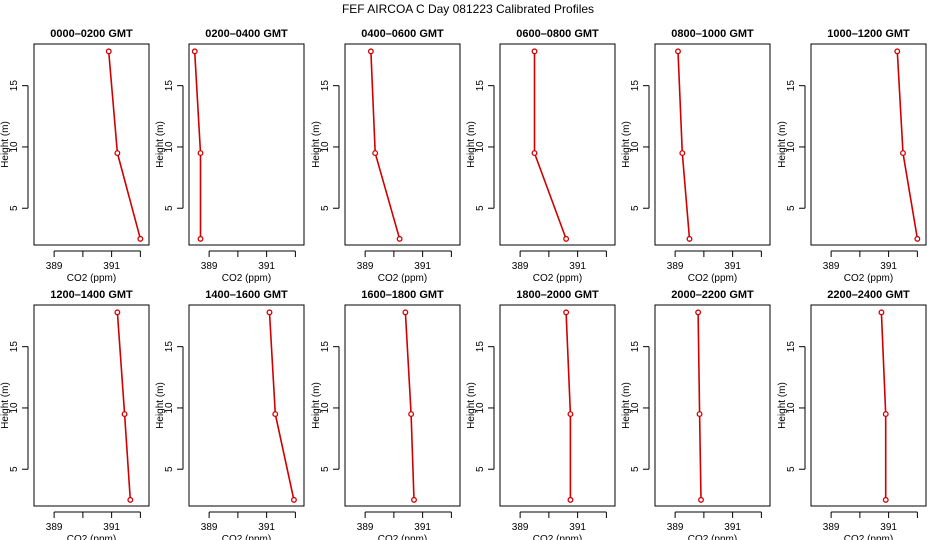 The image size is (936, 540). Describe the element at coordinates (246, 295) in the screenshot. I see `panel-title: 1400–1600 GMT` at that location.